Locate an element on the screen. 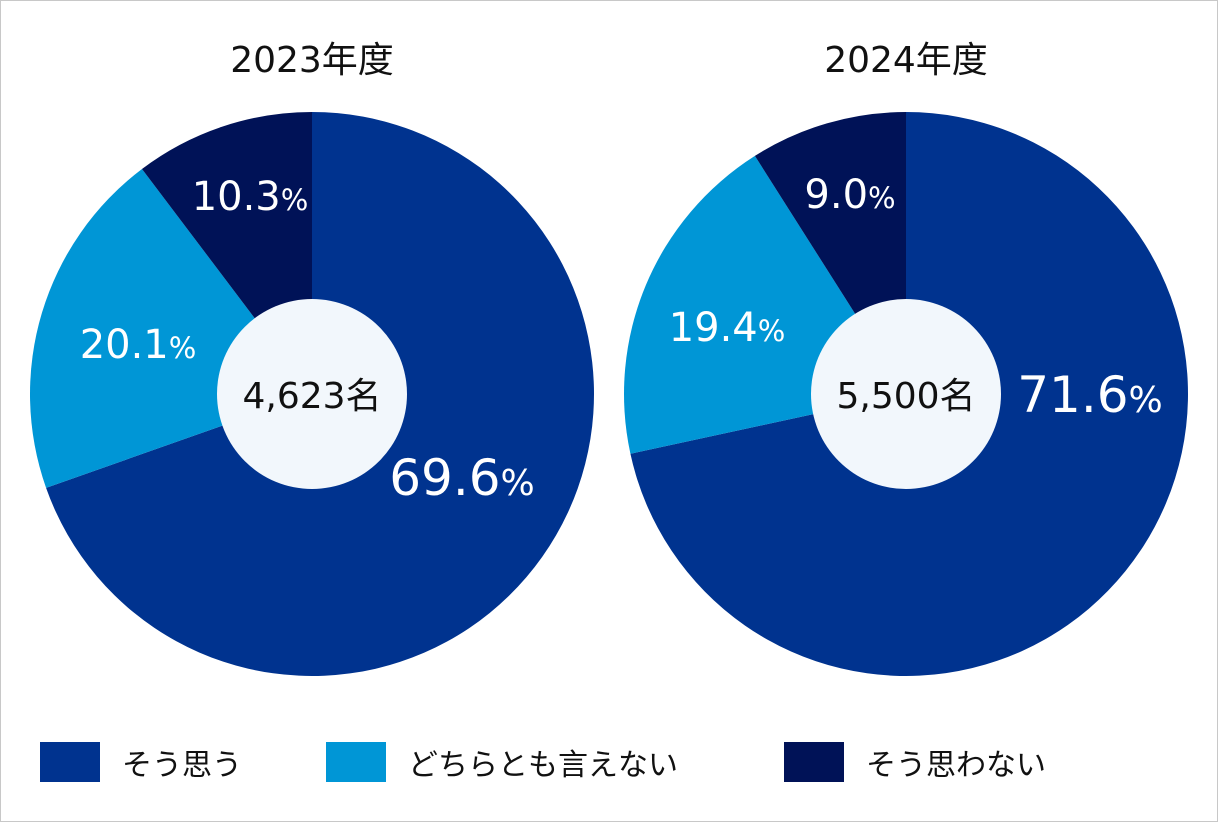 The width and height of the screenshot is (1218, 822). pie-center-2024 is located at coordinates (906, 394).